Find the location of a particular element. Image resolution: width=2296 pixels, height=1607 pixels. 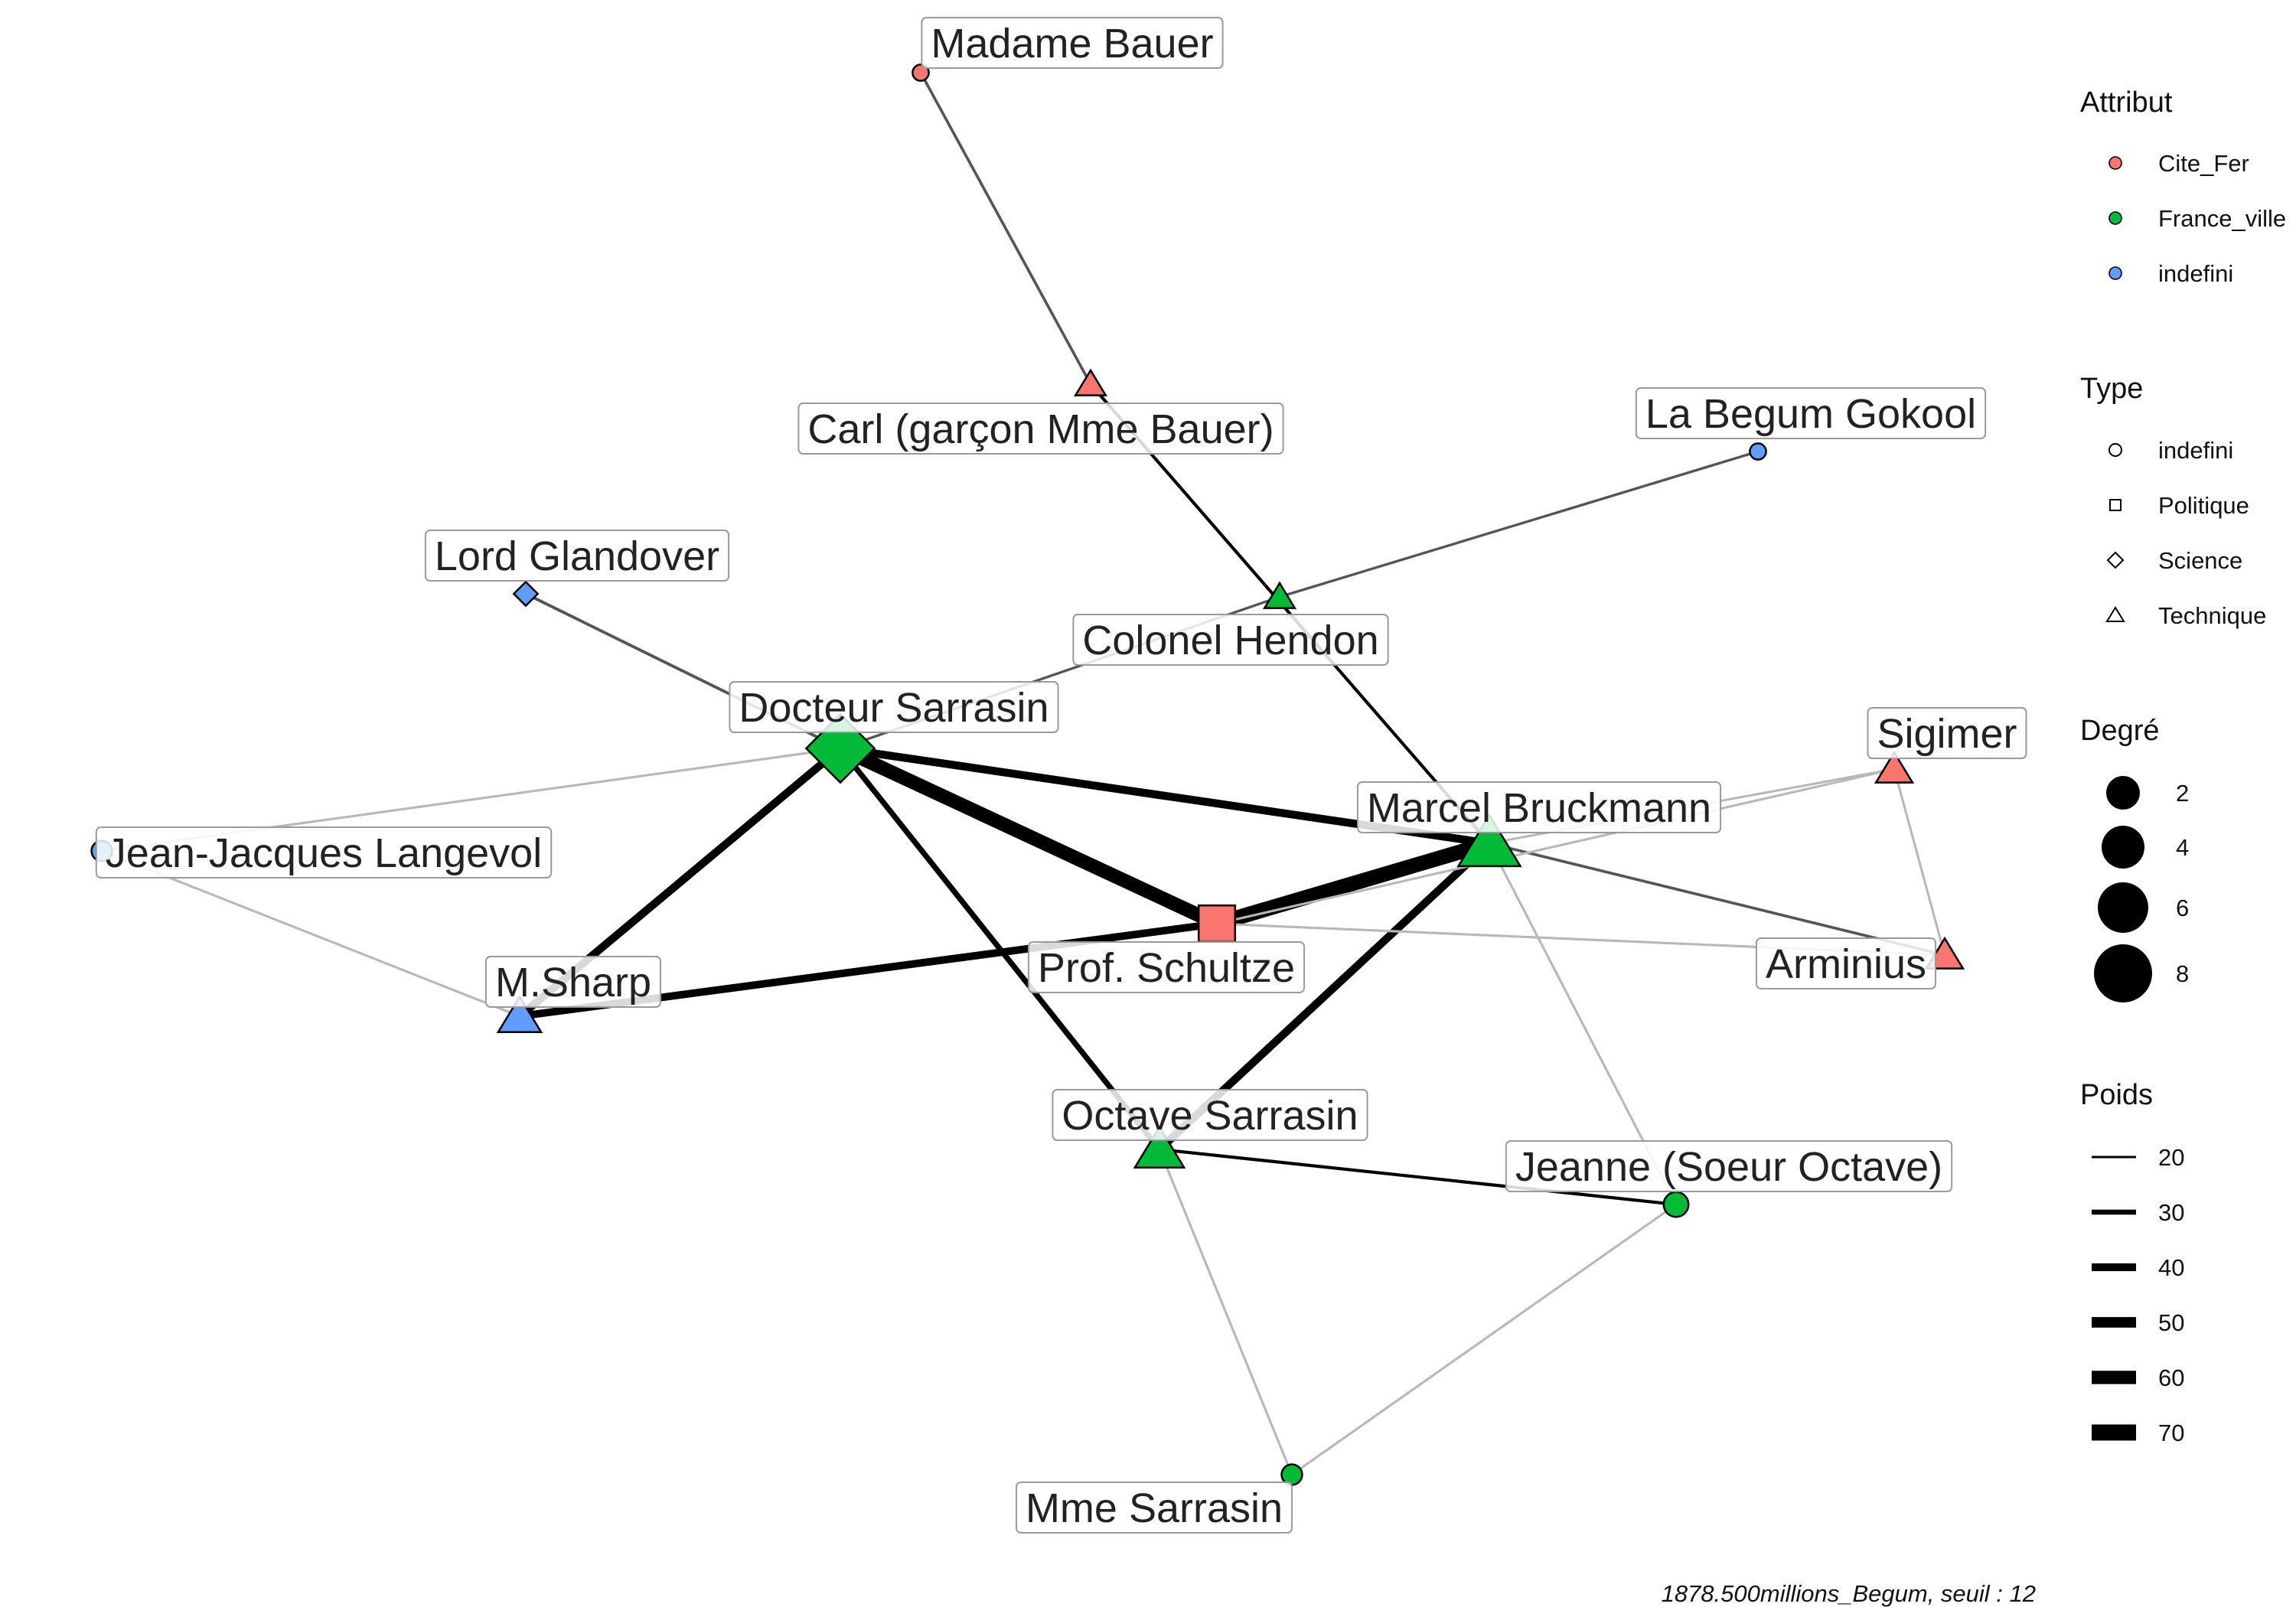

node-label-text: Docteur Sarrasin is located at coordinates (894, 708).